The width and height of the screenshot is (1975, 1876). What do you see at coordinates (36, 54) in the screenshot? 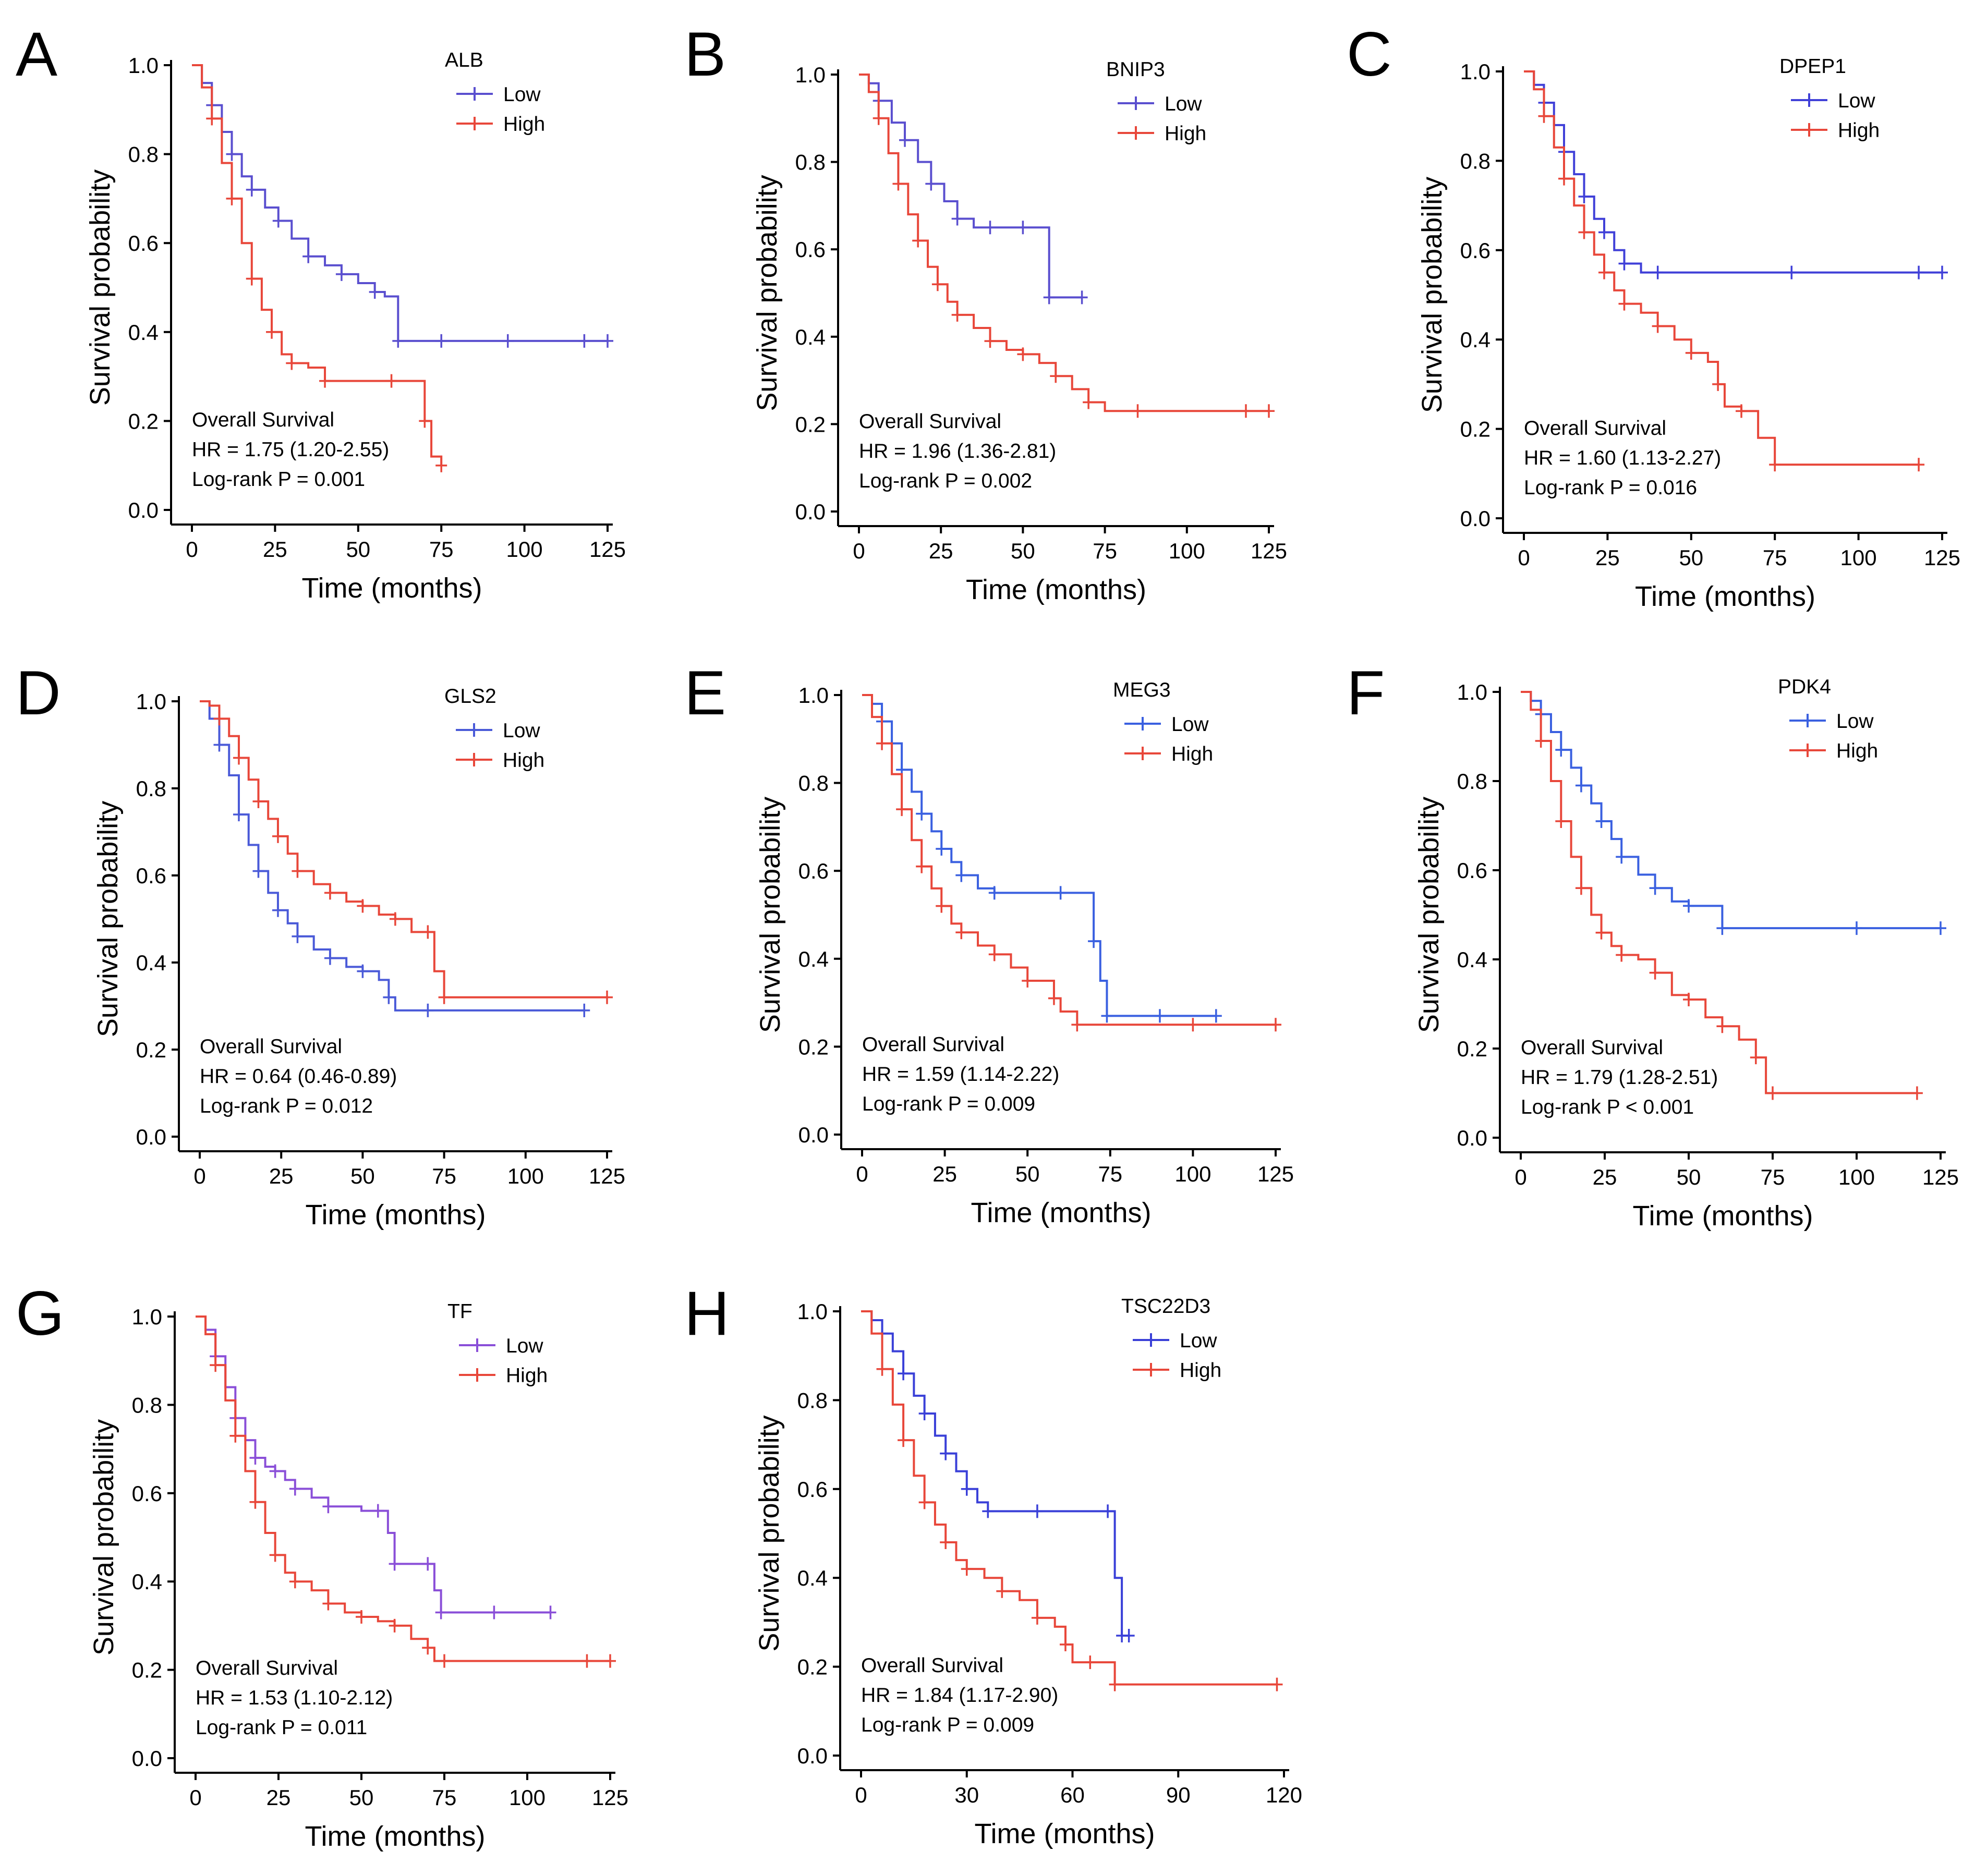
I see `panel-letter: A` at bounding box center [36, 54].